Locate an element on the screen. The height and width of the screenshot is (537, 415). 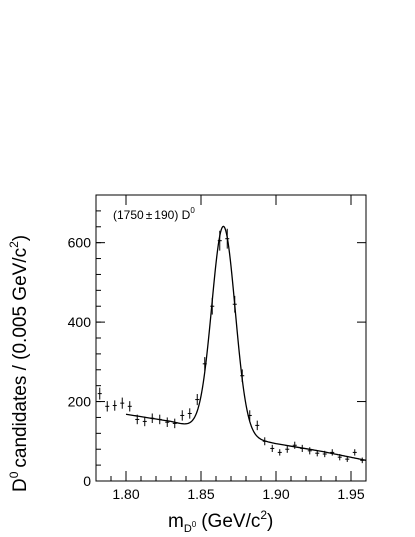
y-tick-label: 200 is located at coordinates (80, 402).